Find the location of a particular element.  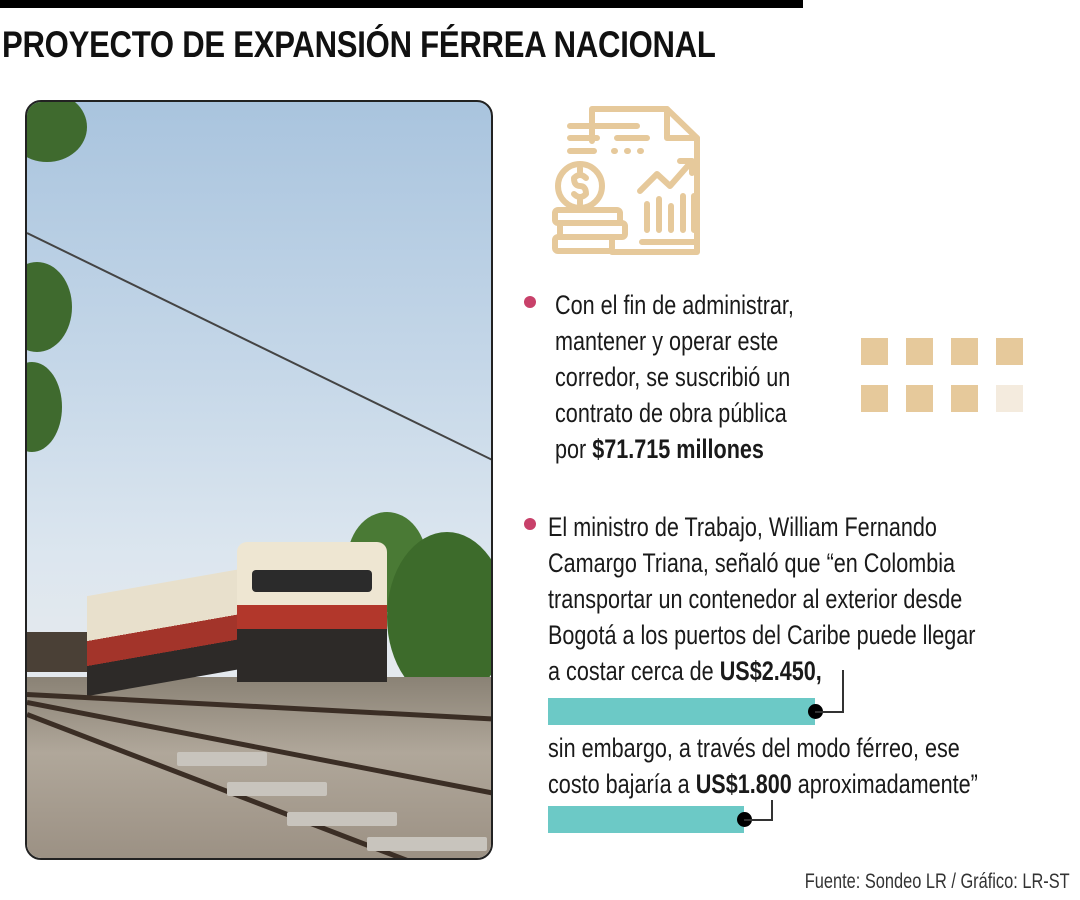

text-line: a costar cerca de US$2.450, is located at coordinates (761, 671).